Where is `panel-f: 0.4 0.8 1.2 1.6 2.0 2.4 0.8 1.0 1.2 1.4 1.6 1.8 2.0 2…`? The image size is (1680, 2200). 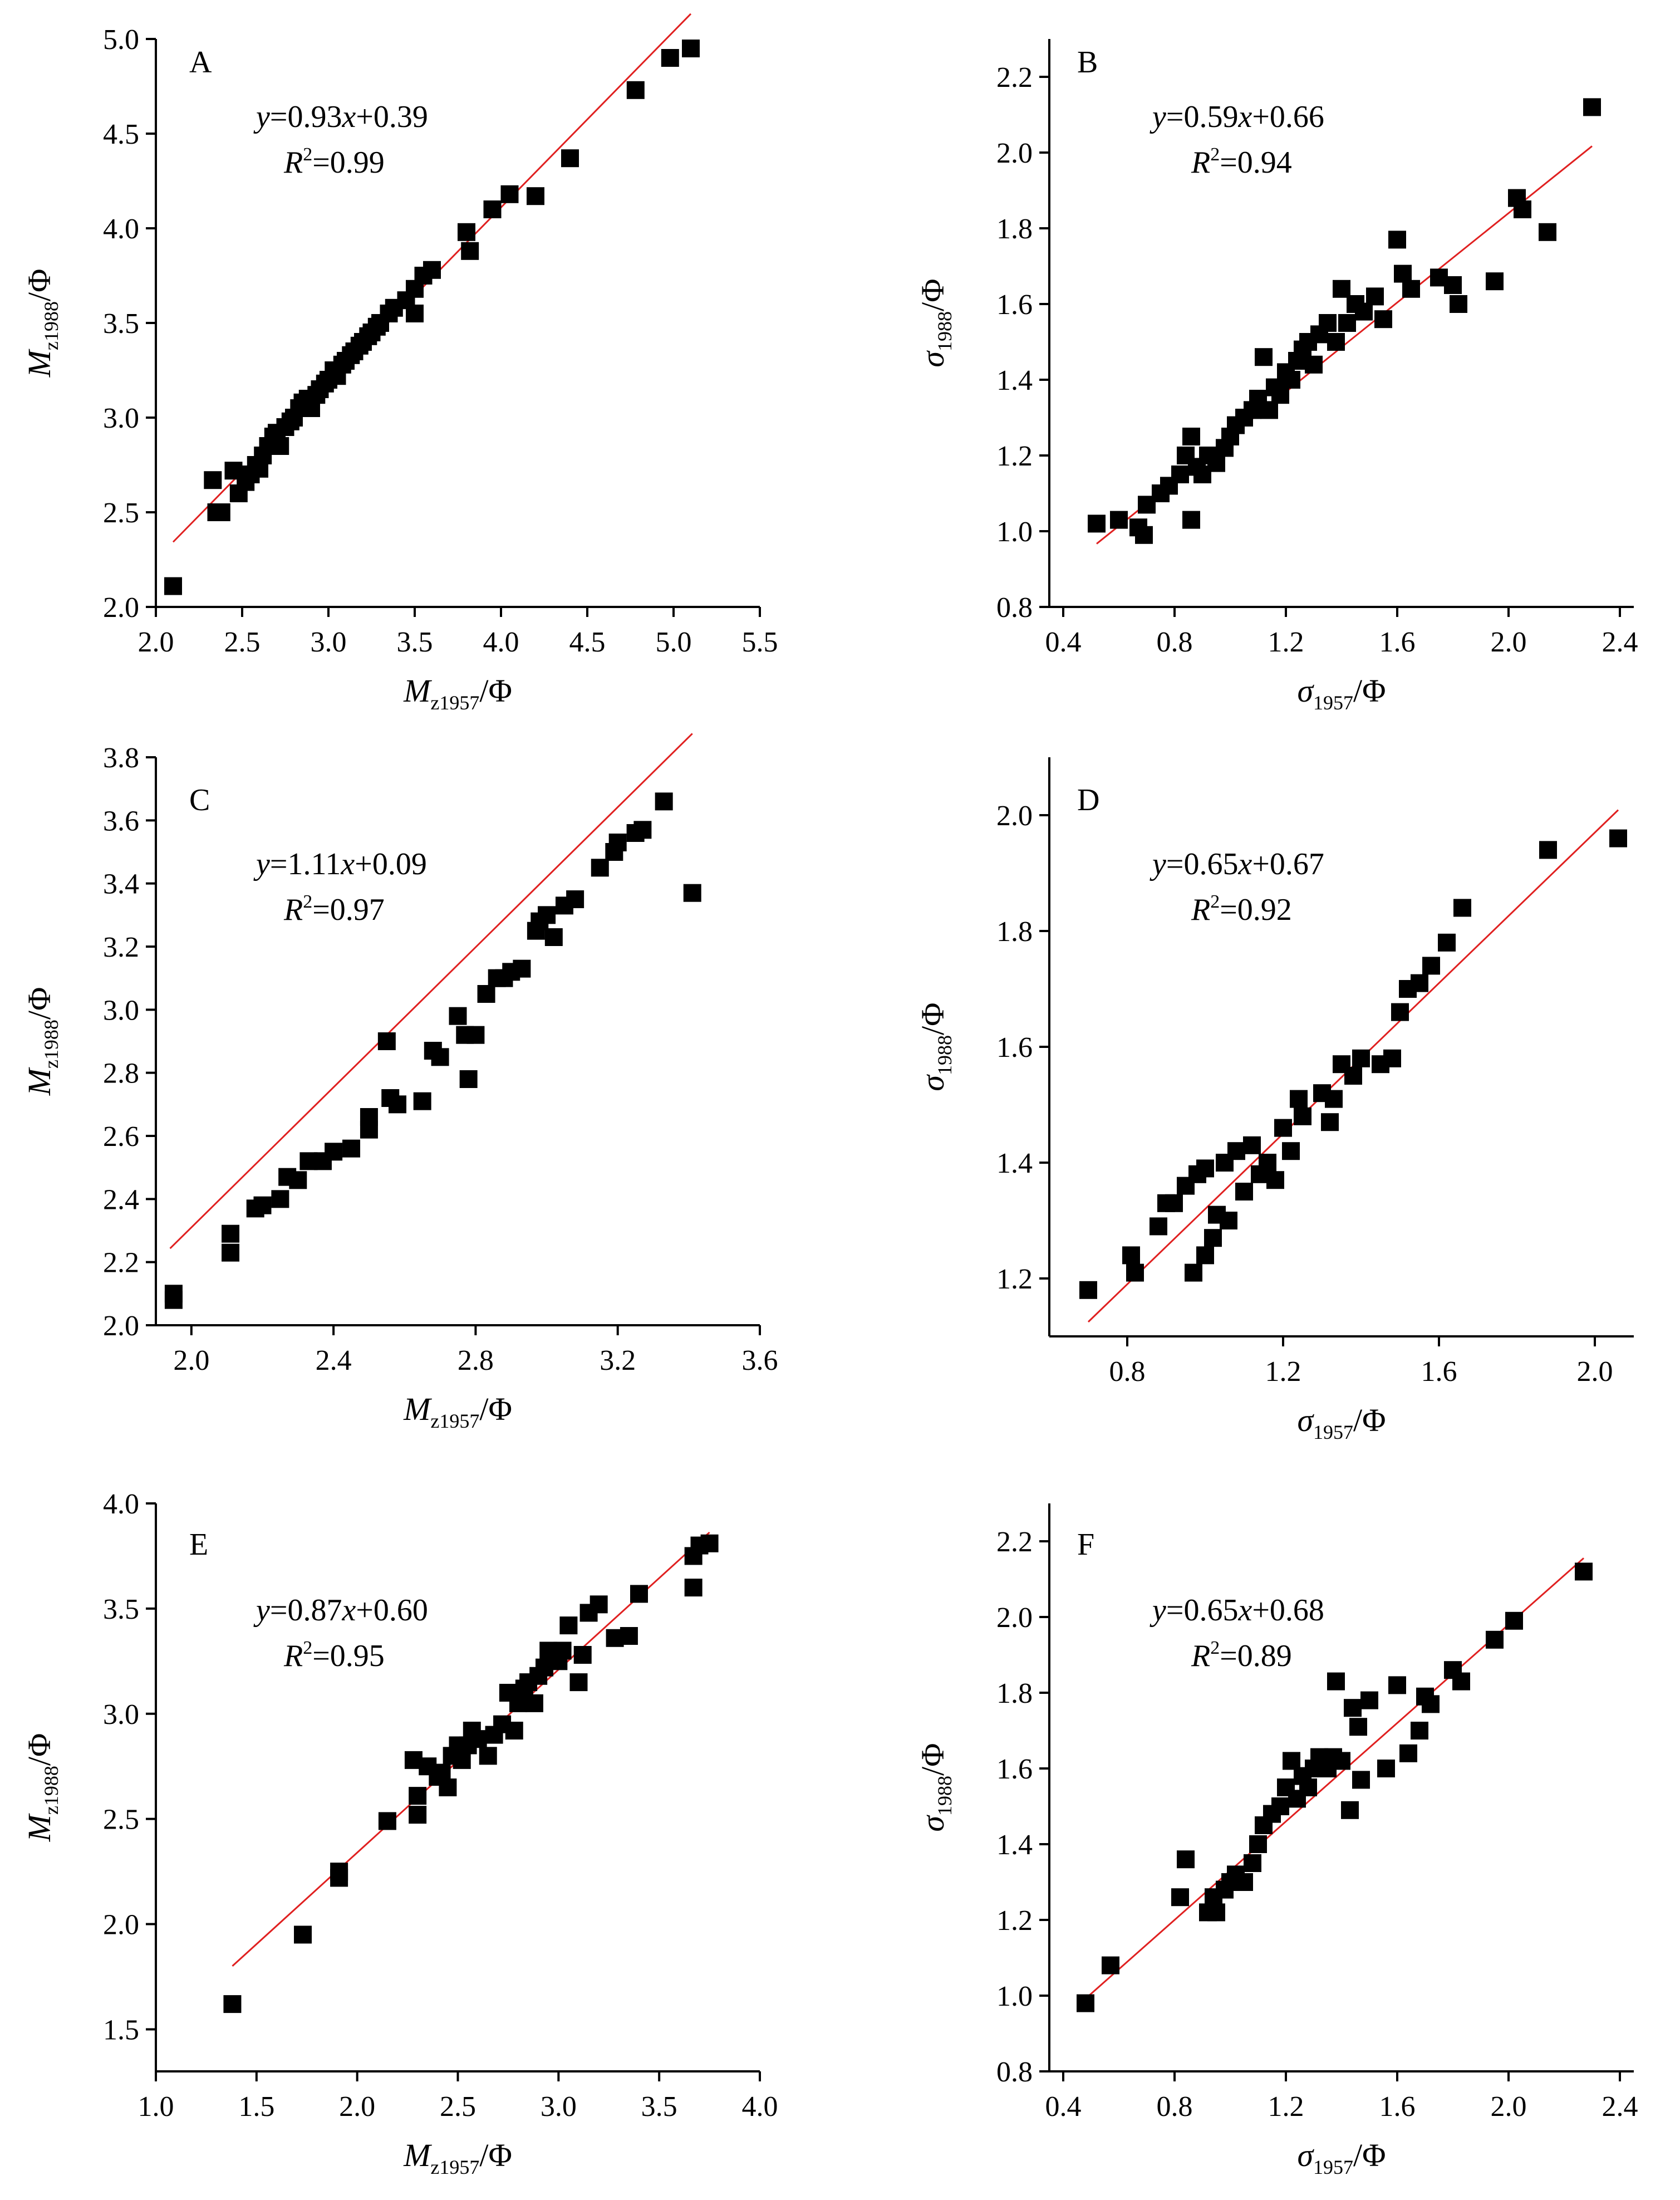 panel-f: 0.4 0.8 1.2 1.6 2.0 2.4 0.8 1.0 1.2 1.4 1.6 1.8 2.0 2… is located at coordinates (1277, 1840).